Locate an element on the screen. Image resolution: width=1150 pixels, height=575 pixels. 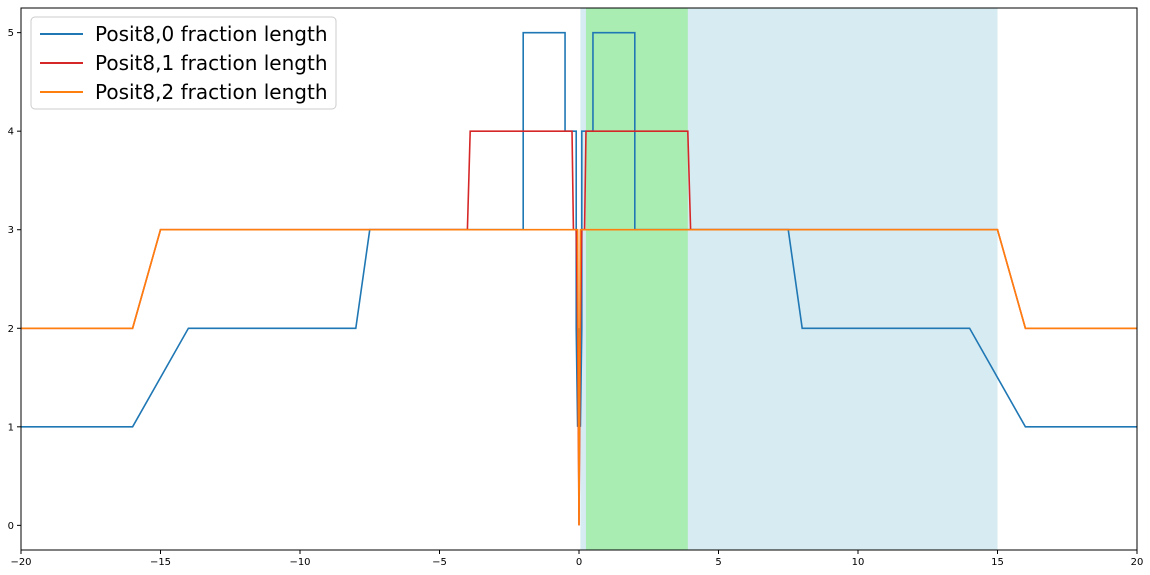
legend-label-1: Posit8,1 fraction length is located at coordinates (211, 63).